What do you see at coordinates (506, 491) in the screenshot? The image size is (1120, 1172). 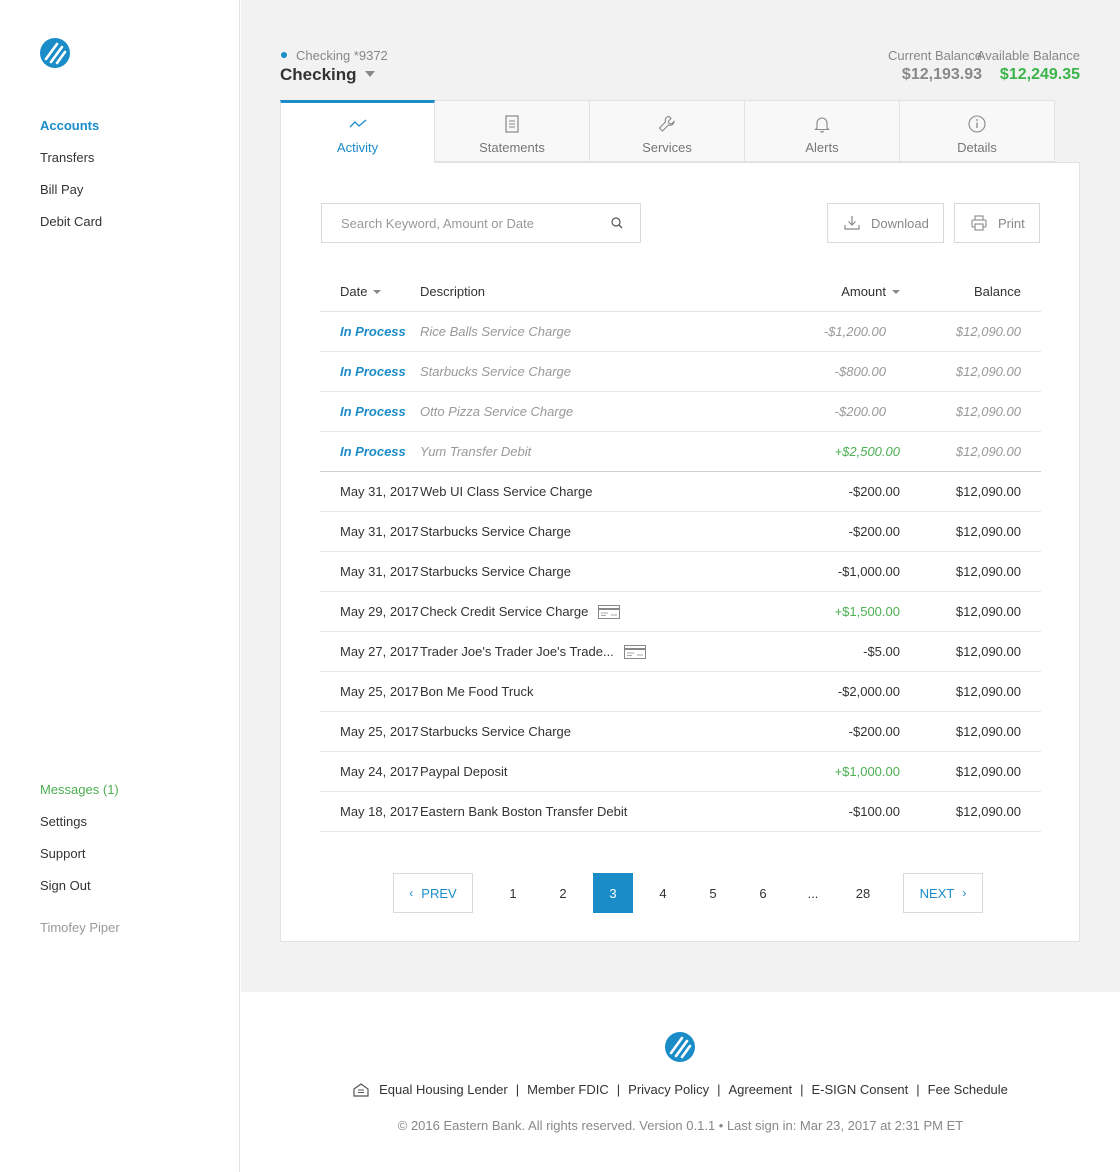 I see `transaction-description: Web UI Class Service Charge` at bounding box center [506, 491].